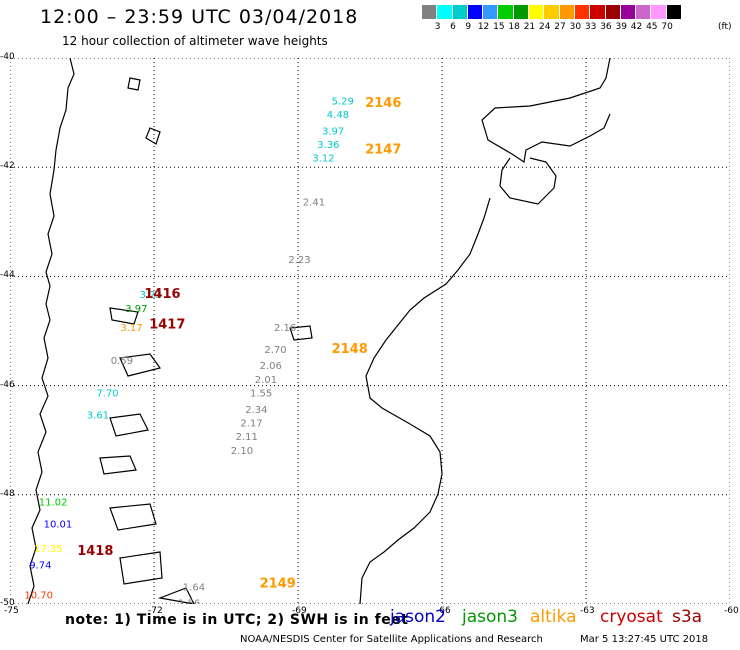 The width and height of the screenshot is (740, 650). I want to click on lon-label: -60, so click(731, 611).